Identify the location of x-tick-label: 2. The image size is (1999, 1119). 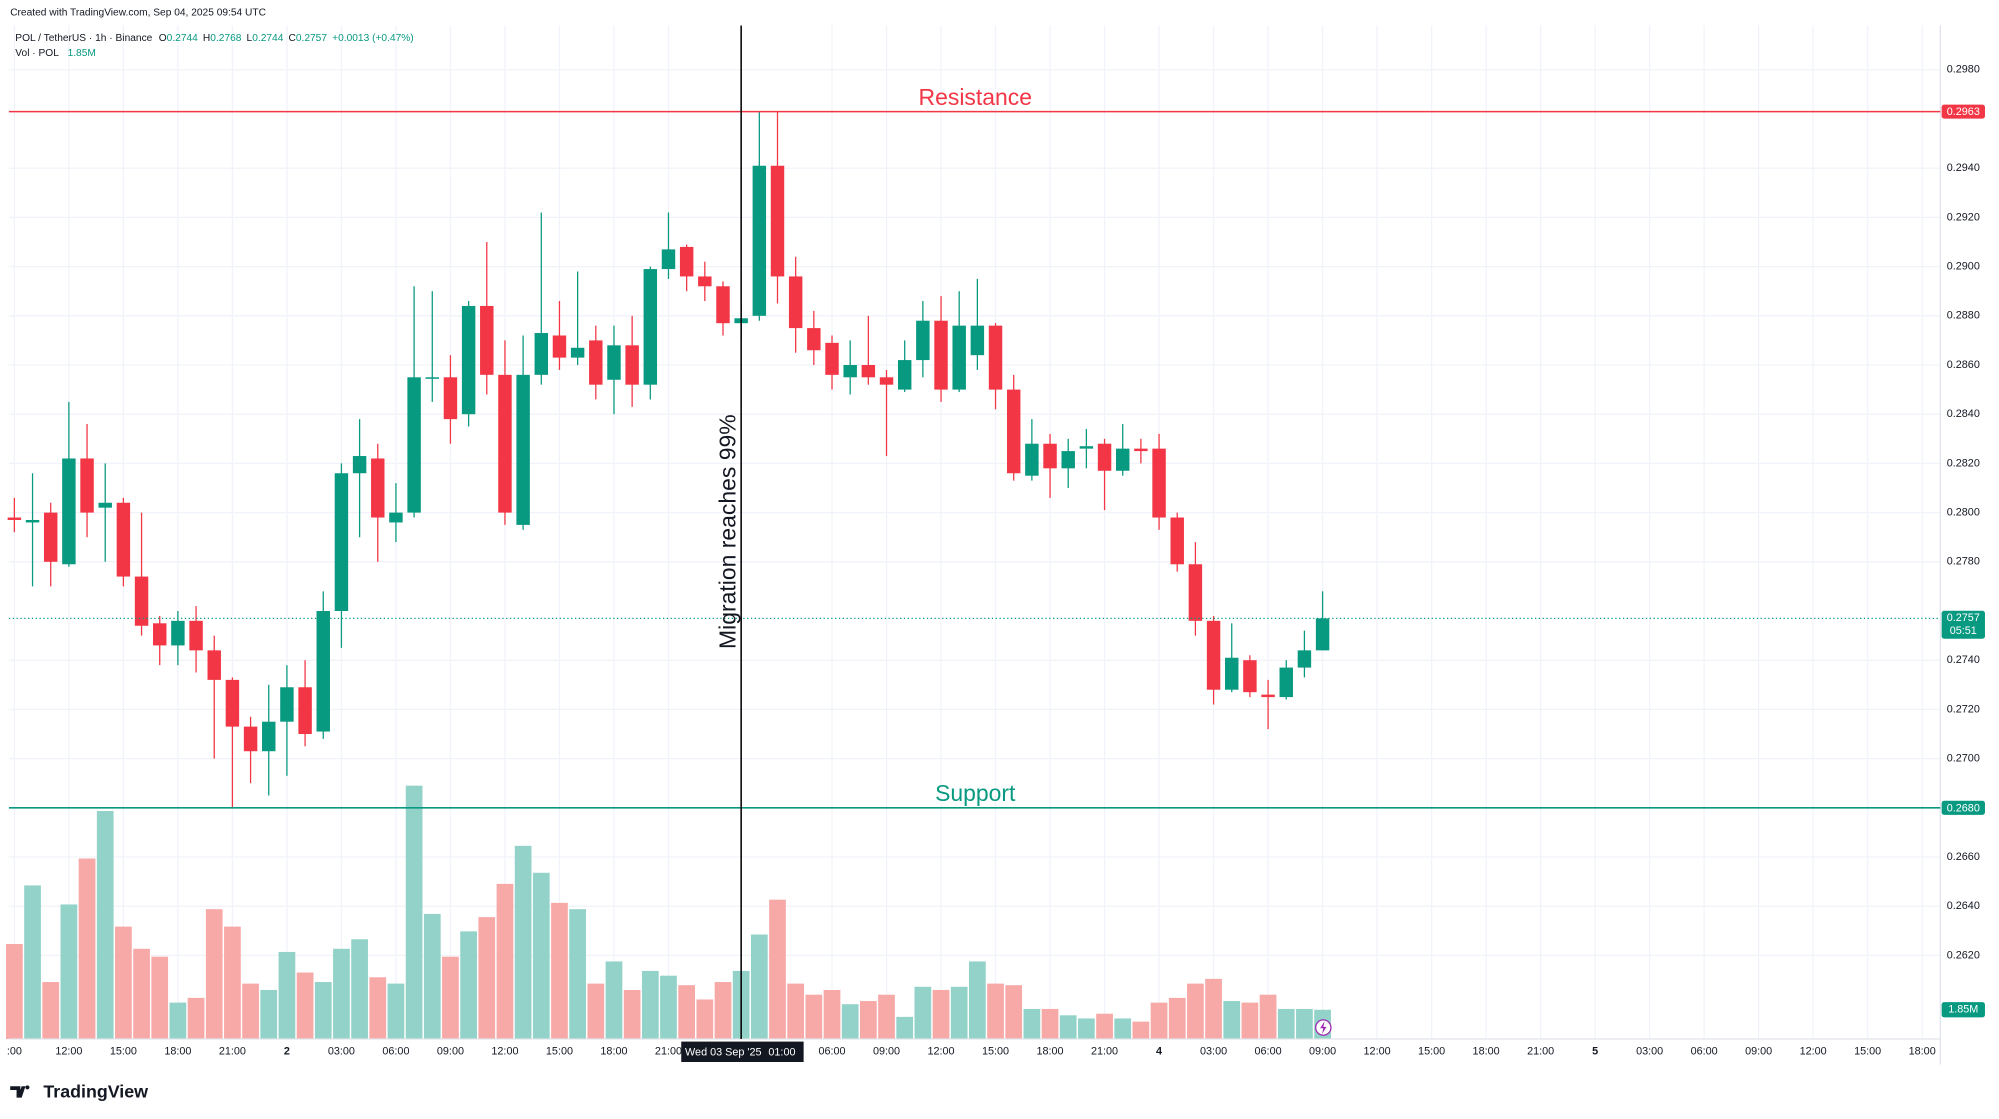
(287, 1052).